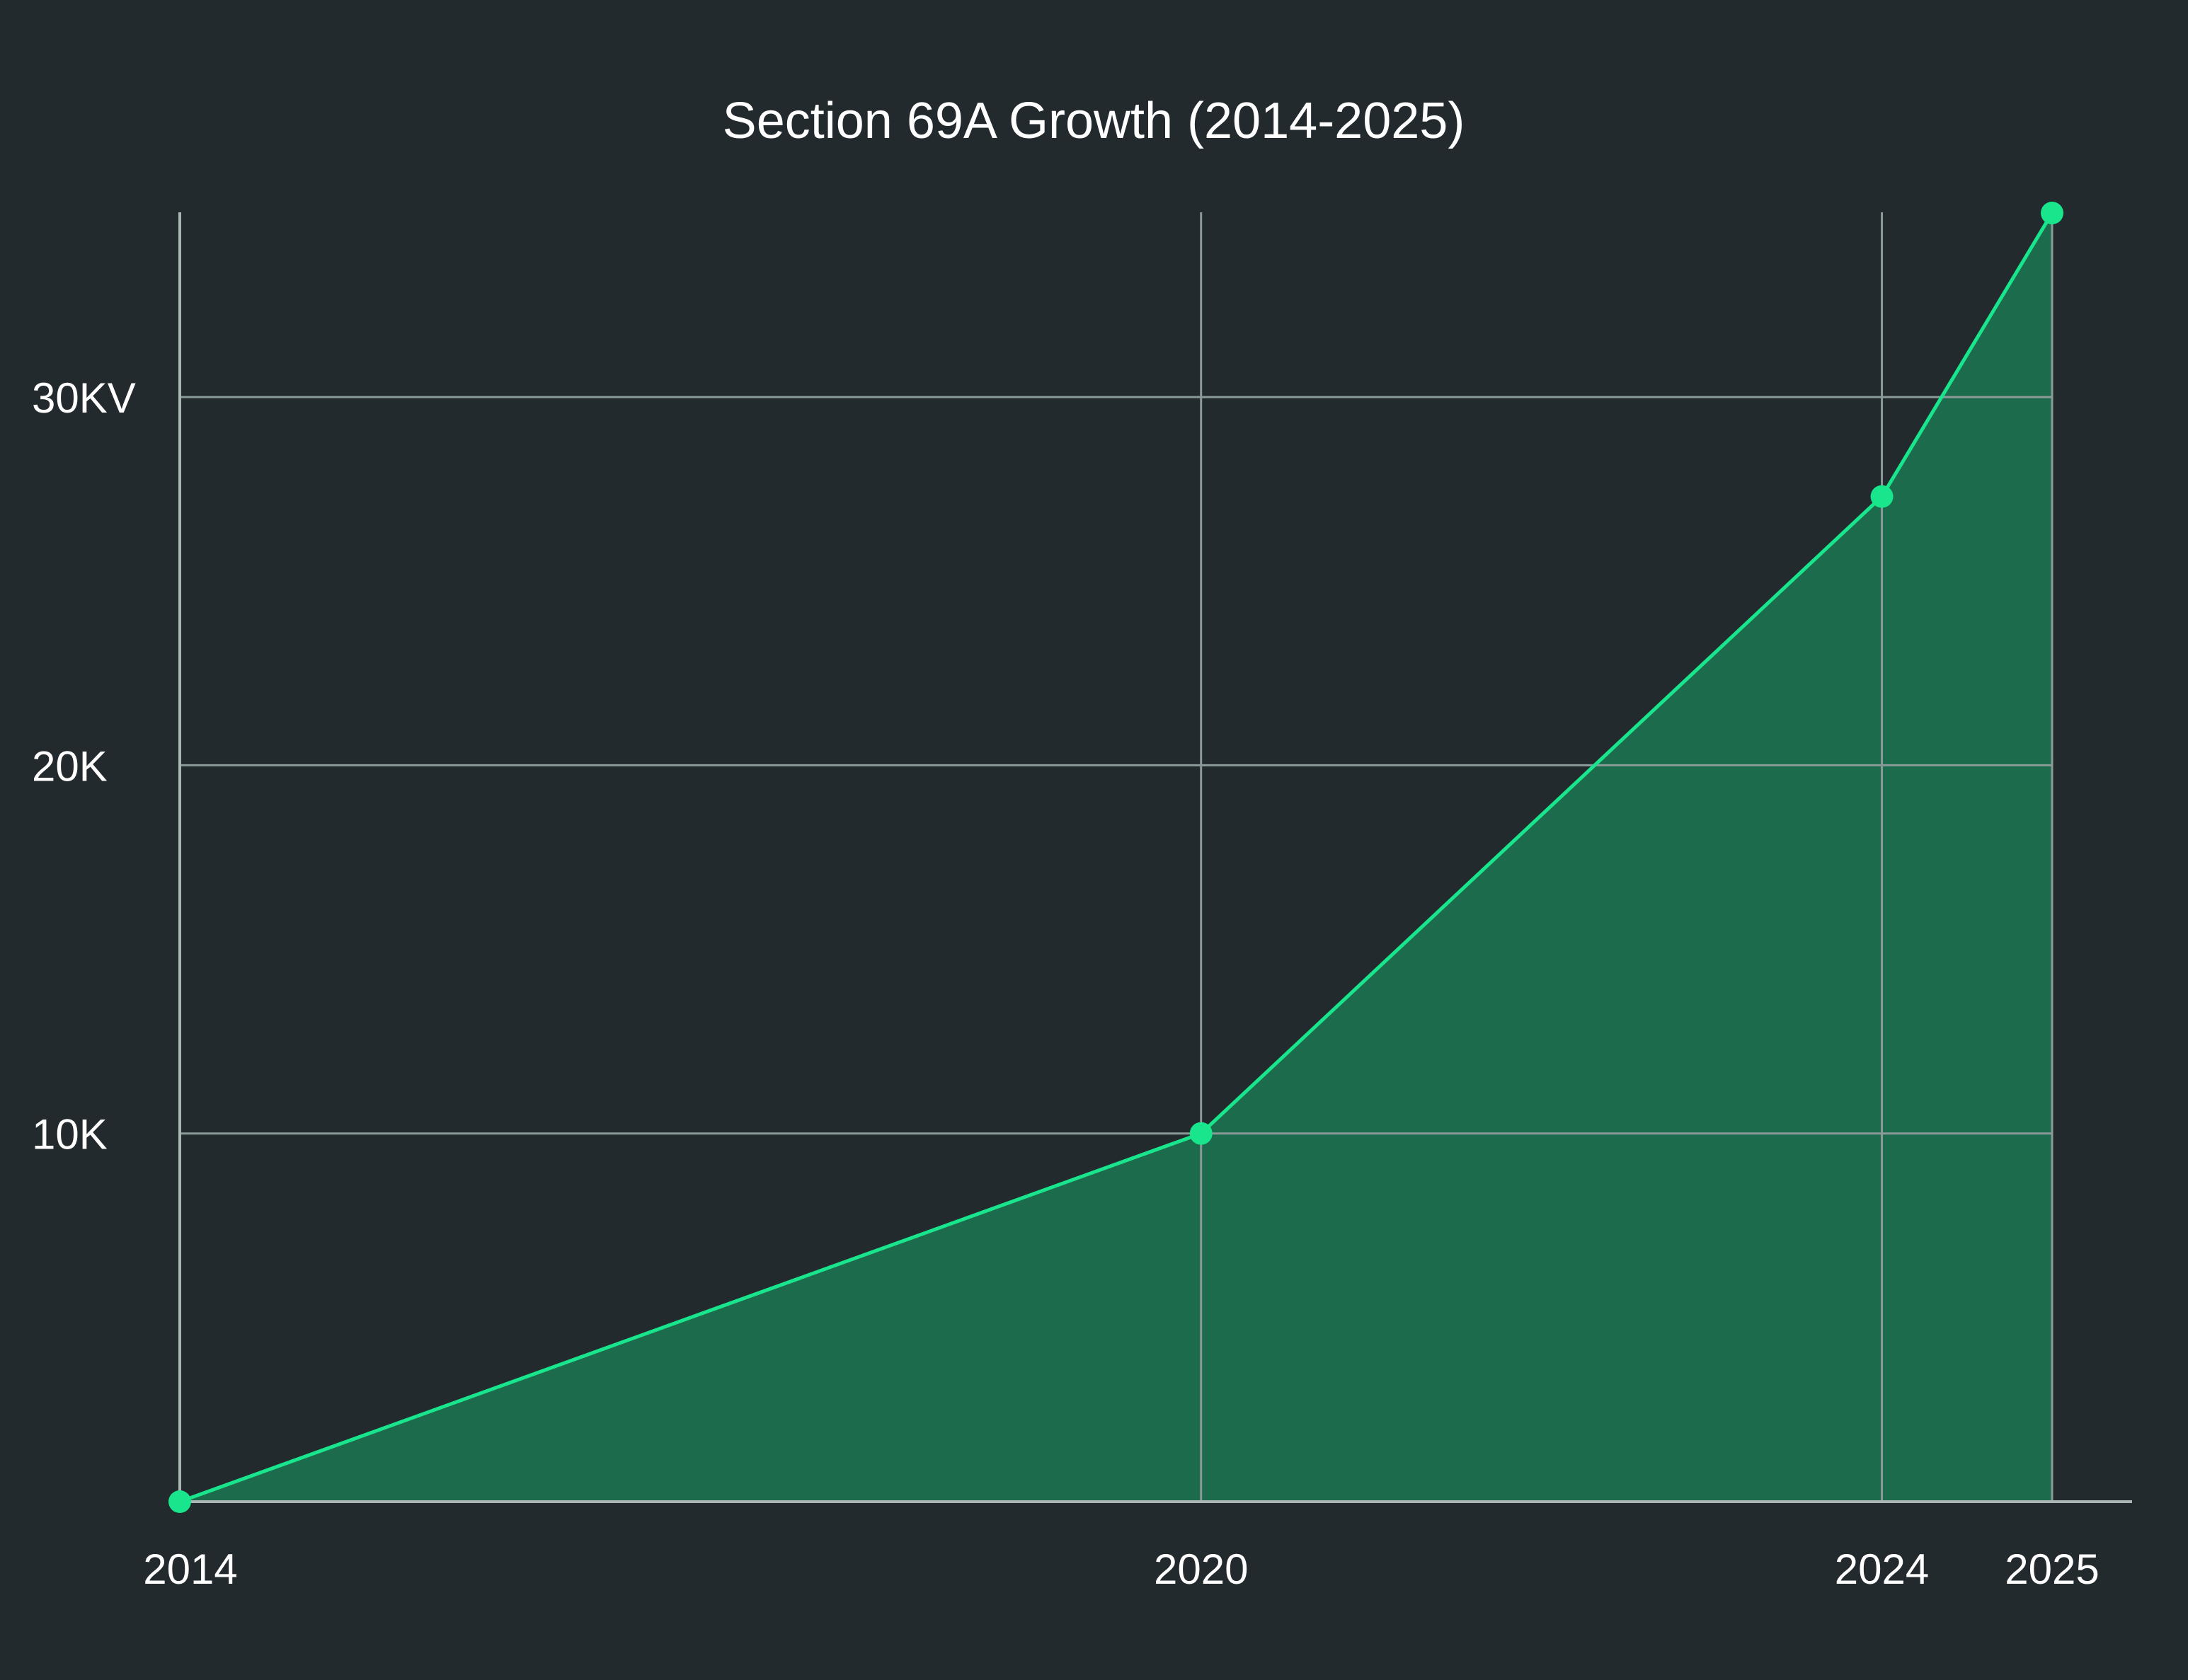  Describe the element at coordinates (84, 398) in the screenshot. I see `y-tick-label: 30KV` at that location.